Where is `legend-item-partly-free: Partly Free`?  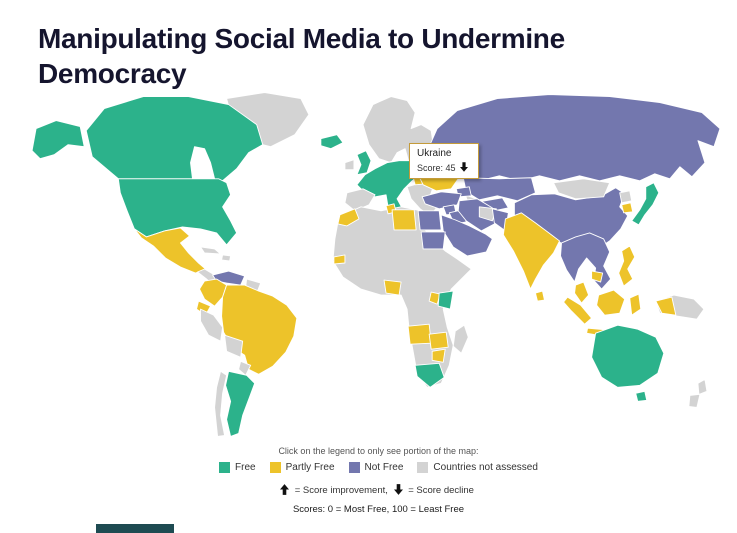 legend-item-partly-free: Partly Free is located at coordinates (302, 467).